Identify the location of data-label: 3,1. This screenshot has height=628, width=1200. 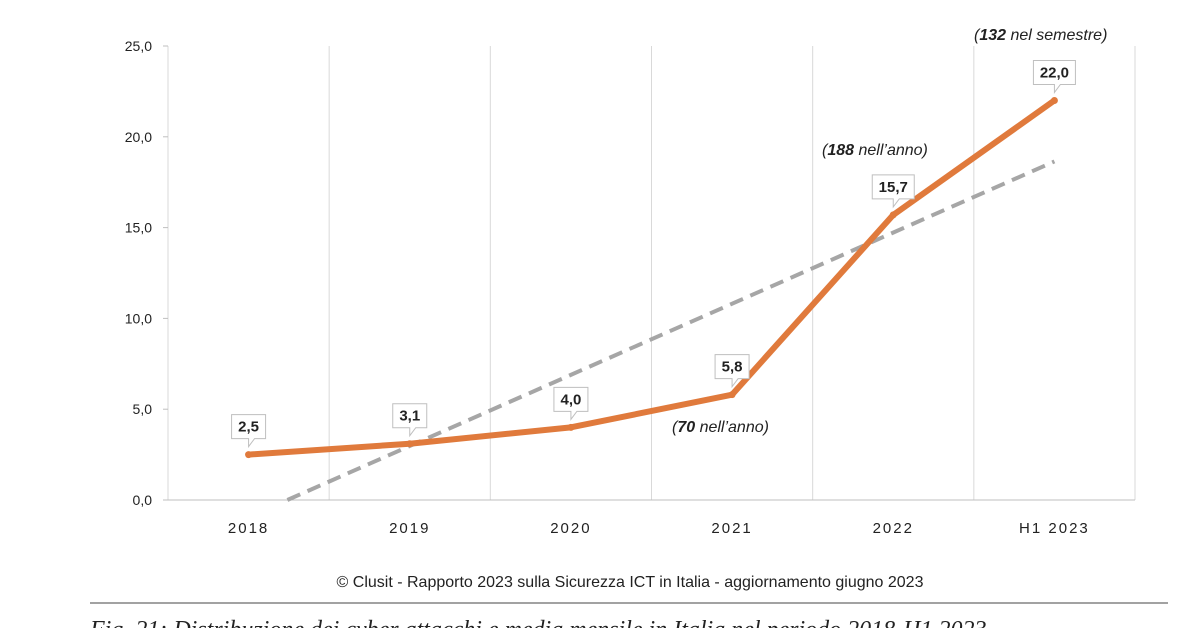
(410, 420).